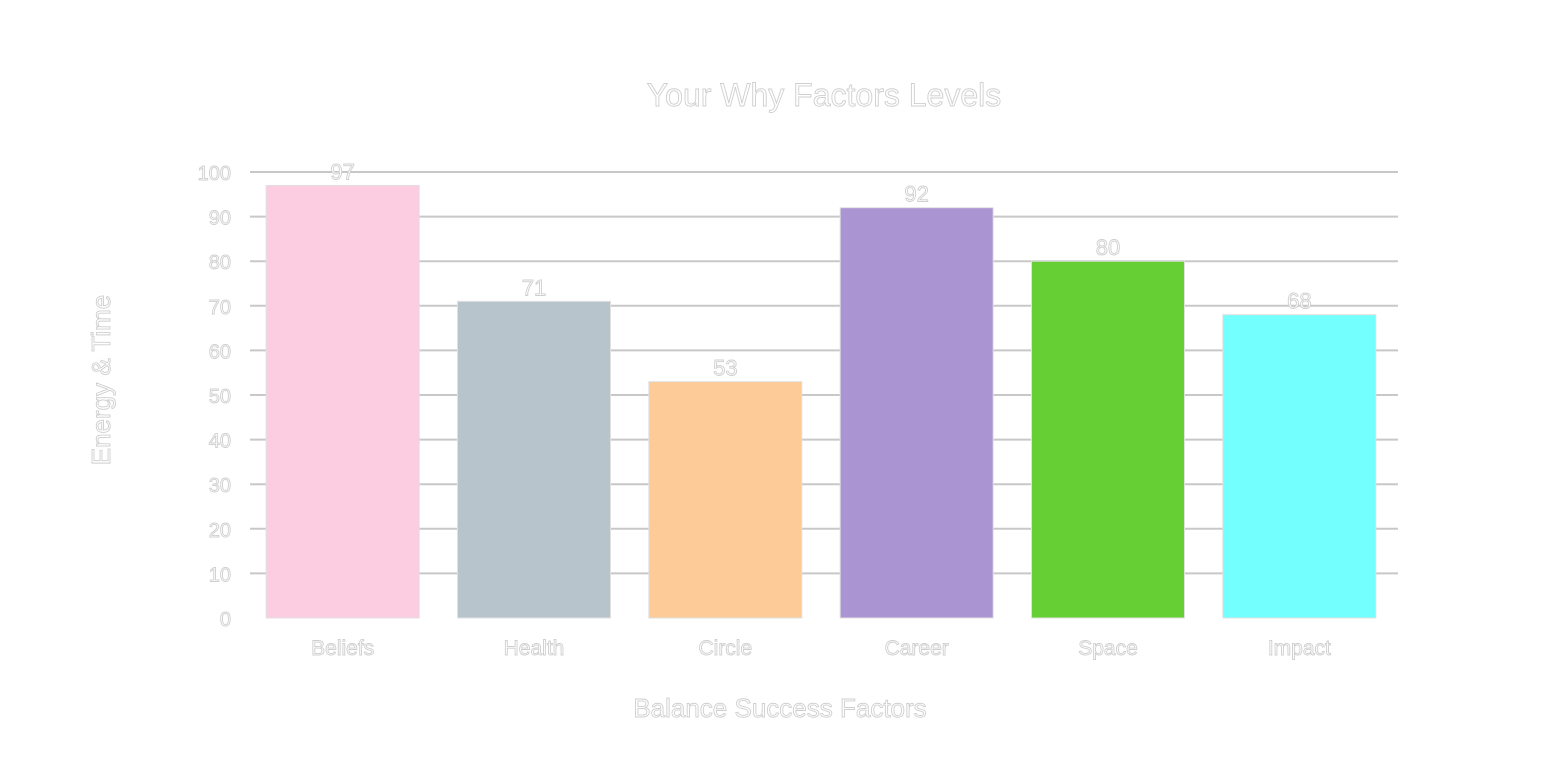 This screenshot has height=762, width=1560. Describe the element at coordinates (342, 171) in the screenshot. I see `data-label: 97` at that location.